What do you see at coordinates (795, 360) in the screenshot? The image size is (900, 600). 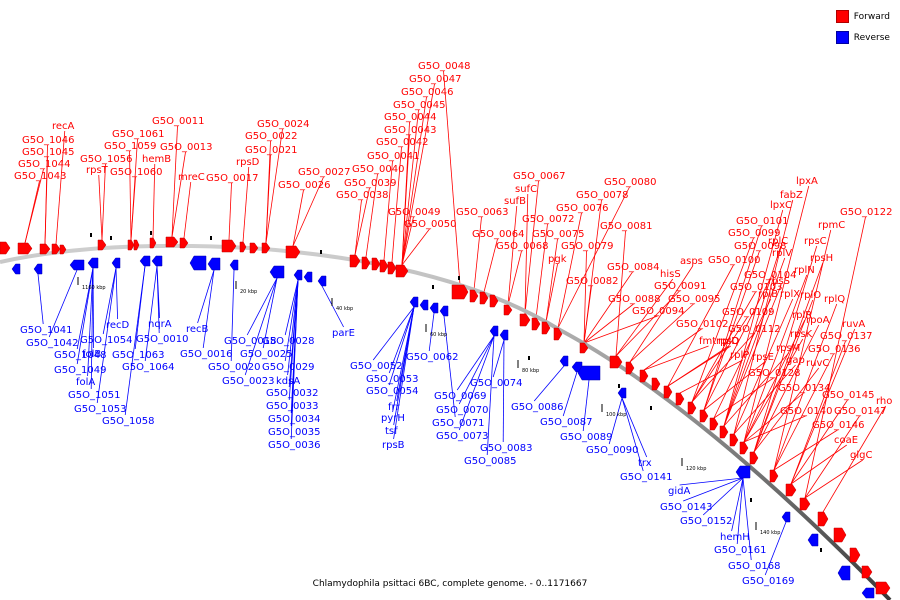 I see `forward-gene-label: gap` at bounding box center [795, 360].